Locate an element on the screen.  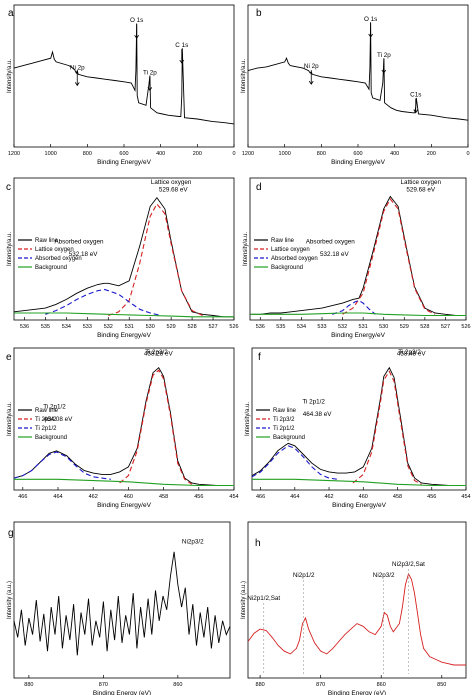
panel-label-c: c is located at coordinates (8, 187).